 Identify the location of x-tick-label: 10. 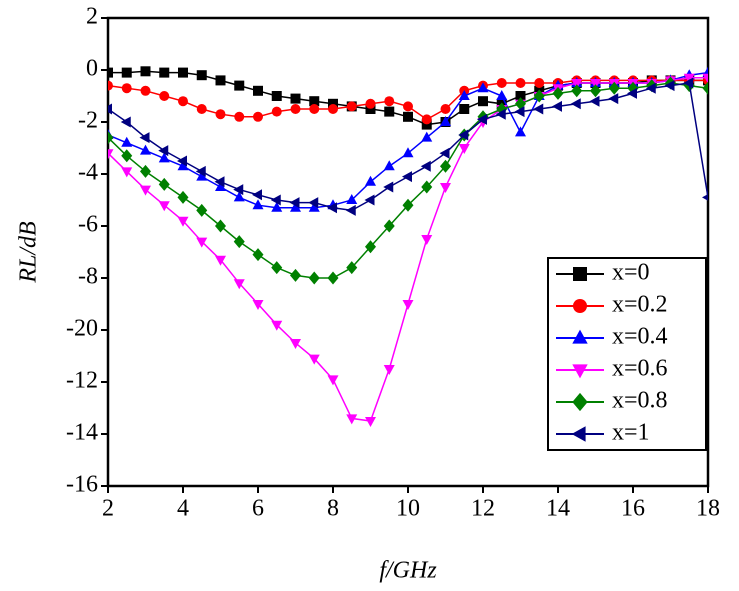
(408, 509).